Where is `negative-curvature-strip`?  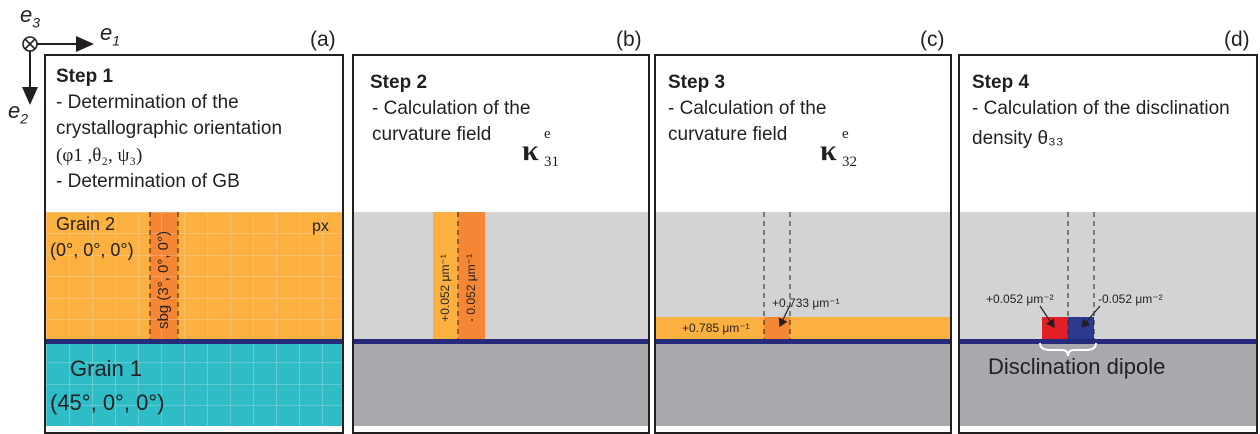 negative-curvature-strip is located at coordinates (471, 276).